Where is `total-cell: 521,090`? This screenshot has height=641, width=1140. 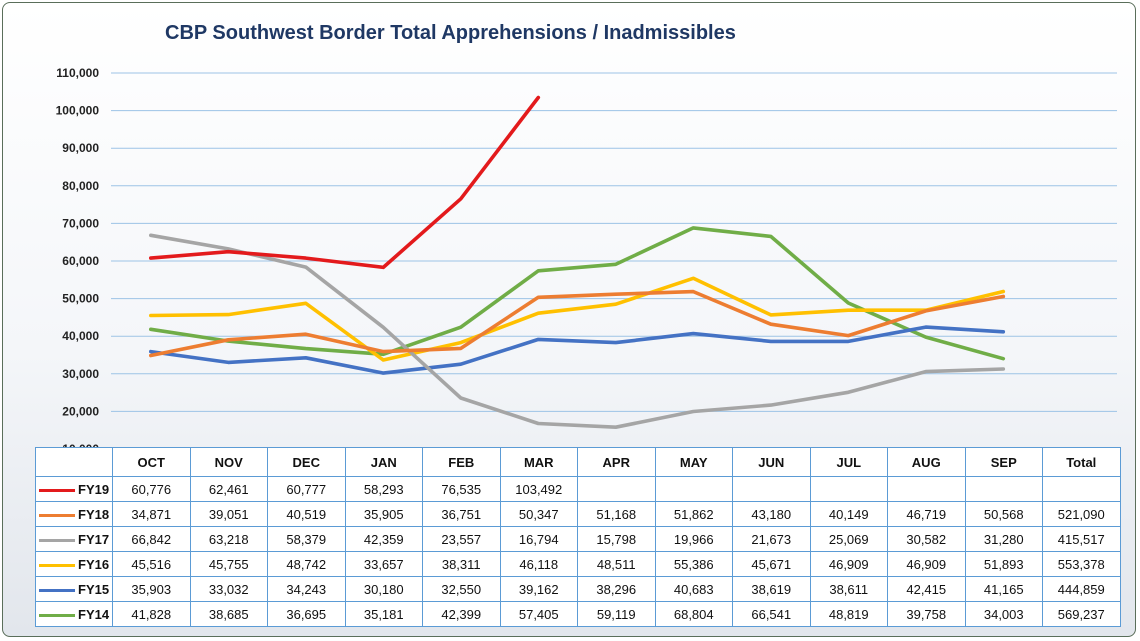 total-cell: 521,090 is located at coordinates (1081, 514).